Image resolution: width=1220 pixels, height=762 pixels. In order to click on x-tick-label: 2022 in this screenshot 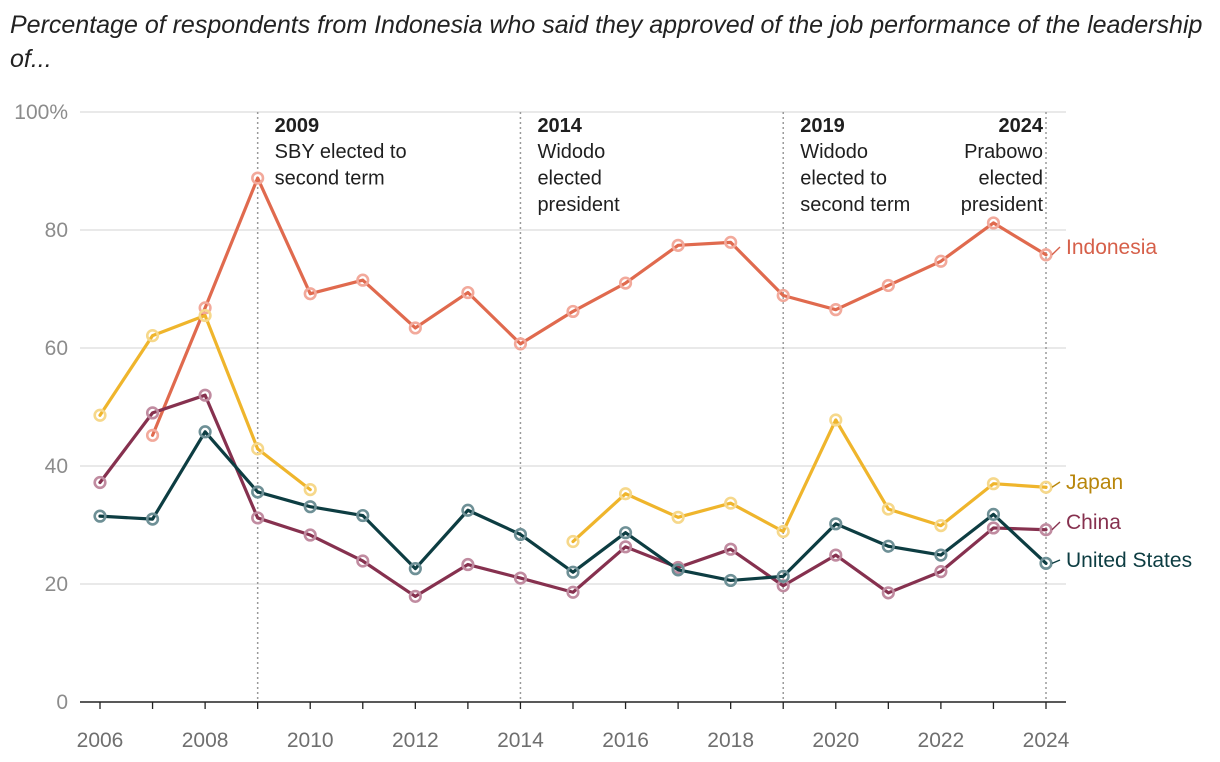, I will do `click(941, 740)`.